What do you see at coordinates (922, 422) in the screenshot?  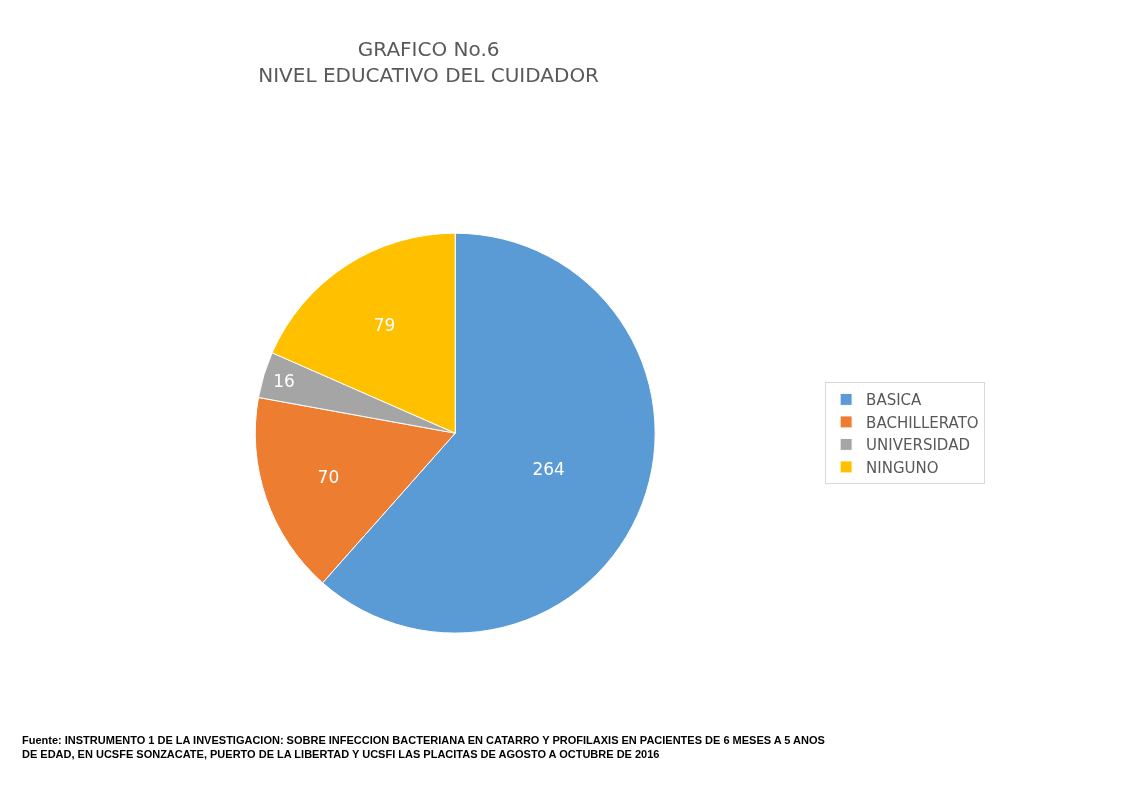 I see `legend-label: BACHILLERATO` at bounding box center [922, 422].